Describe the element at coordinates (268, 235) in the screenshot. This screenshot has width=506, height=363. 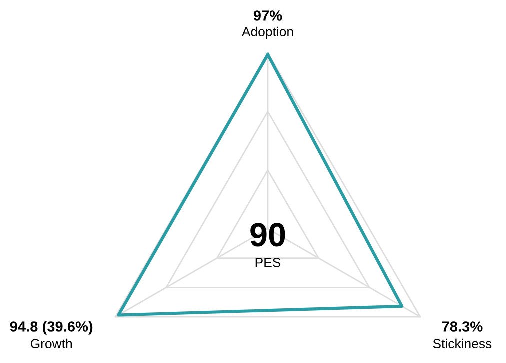
I see `text: 90` at that location.